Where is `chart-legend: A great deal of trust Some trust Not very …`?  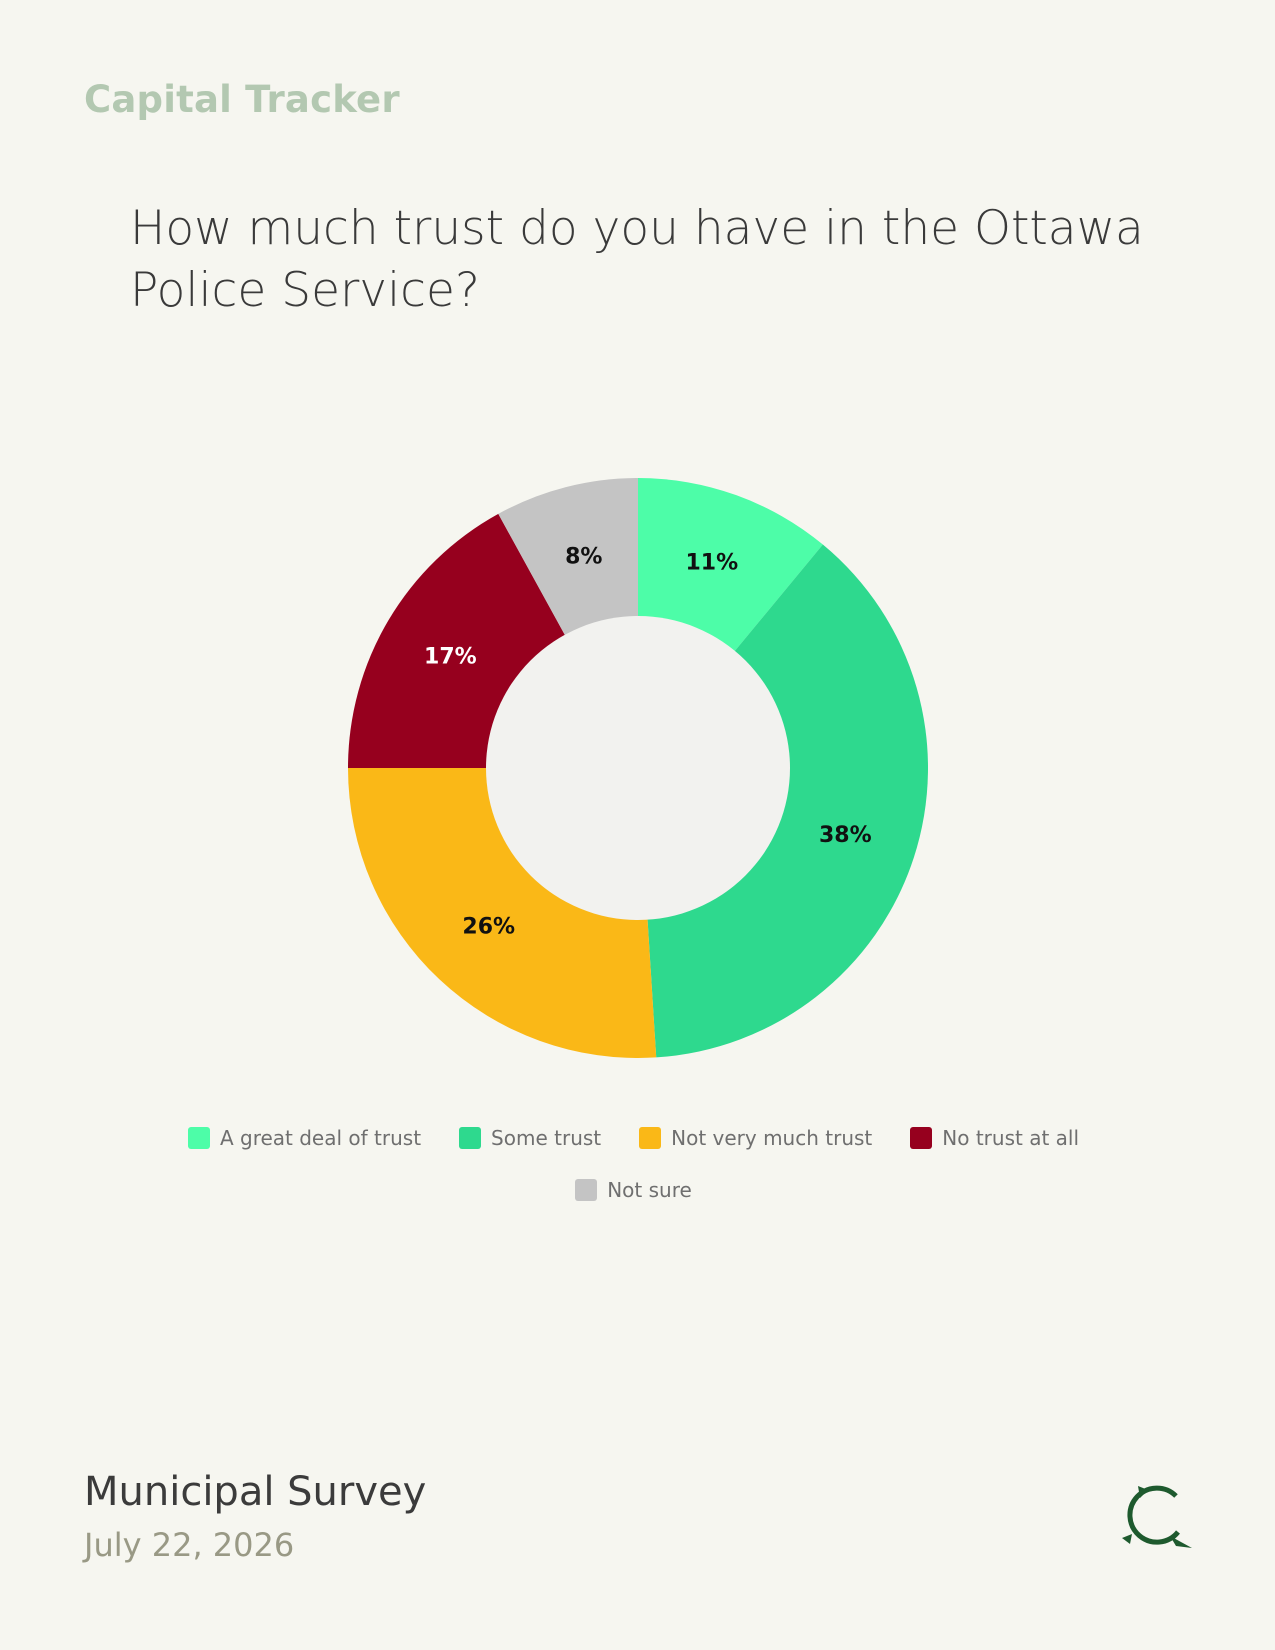 chart-legend: A great deal of trust Some trust Not very … is located at coordinates (637, 1164).